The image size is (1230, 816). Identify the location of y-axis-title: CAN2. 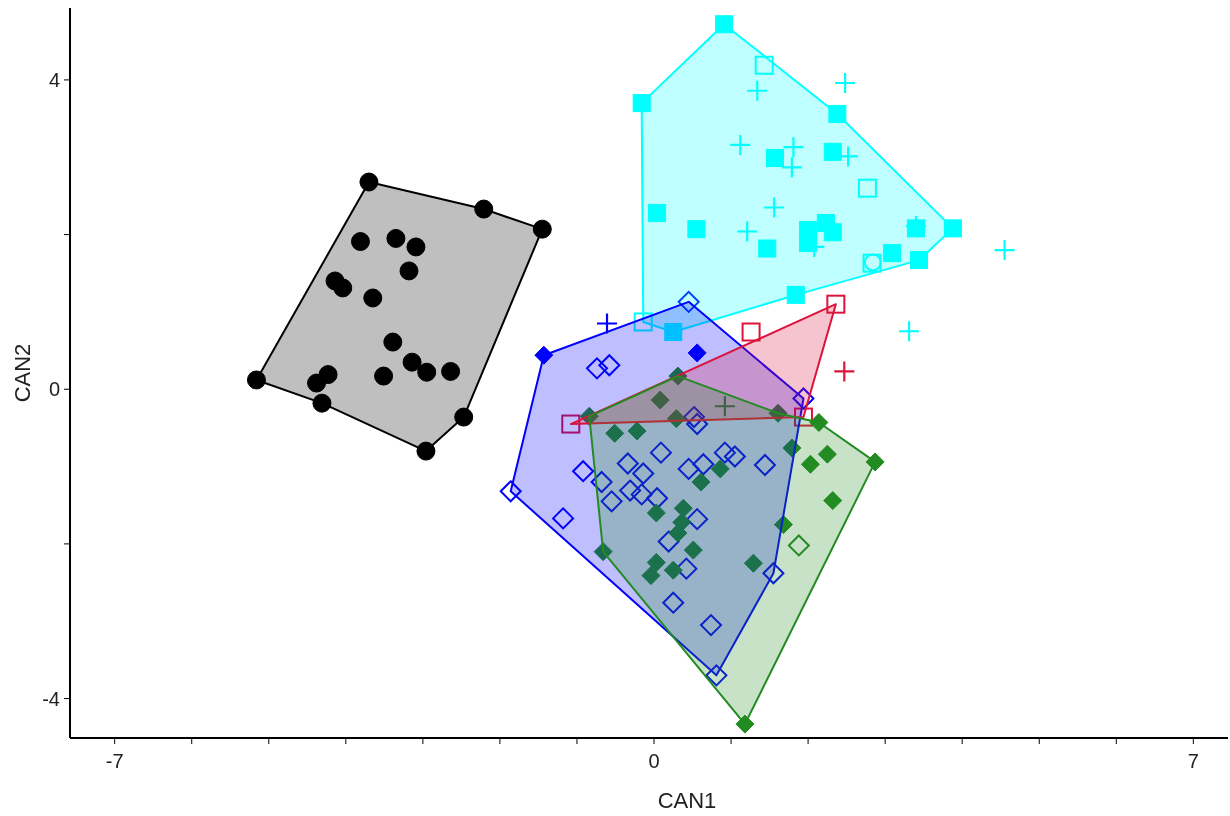
(22, 373).